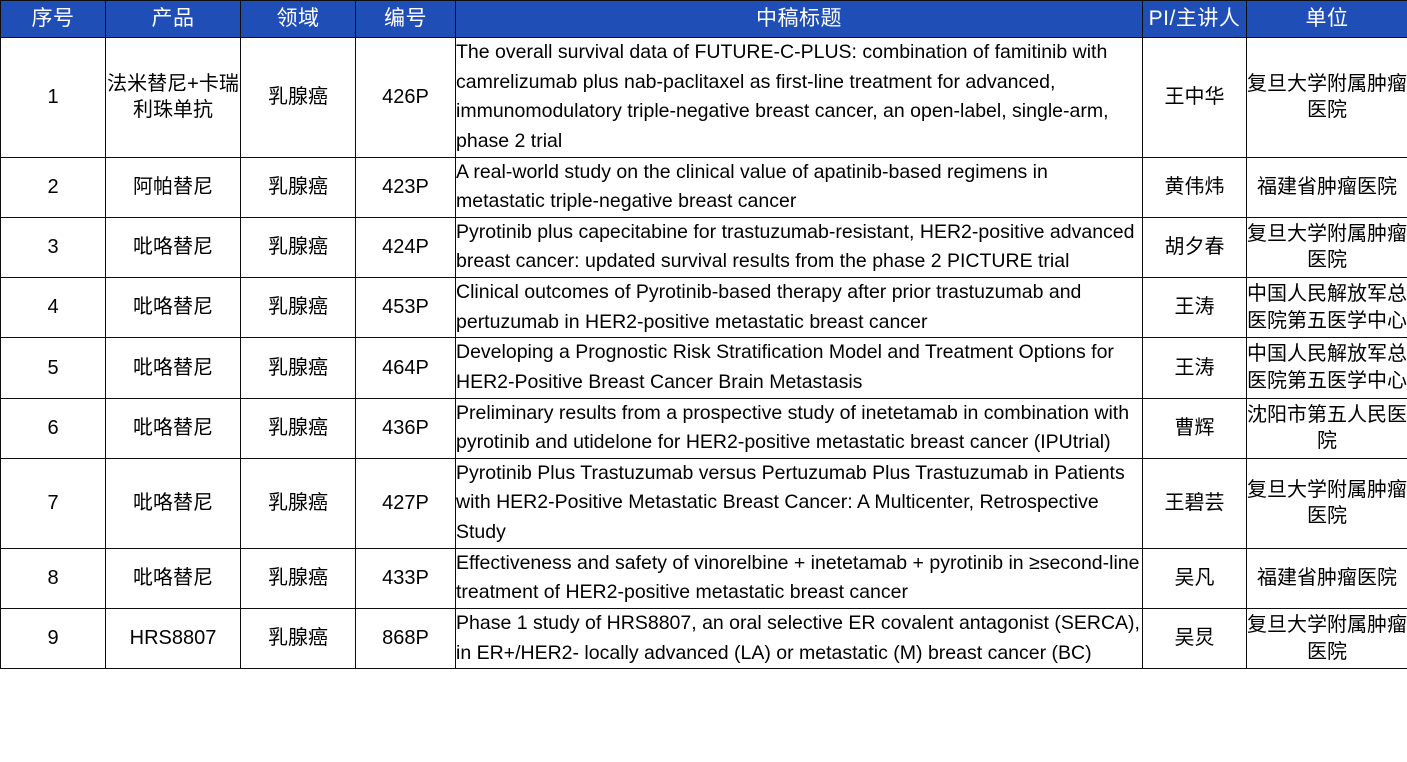 The width and height of the screenshot is (1407, 762). I want to click on column-header-pi: PI/主讲人, so click(1194, 19).